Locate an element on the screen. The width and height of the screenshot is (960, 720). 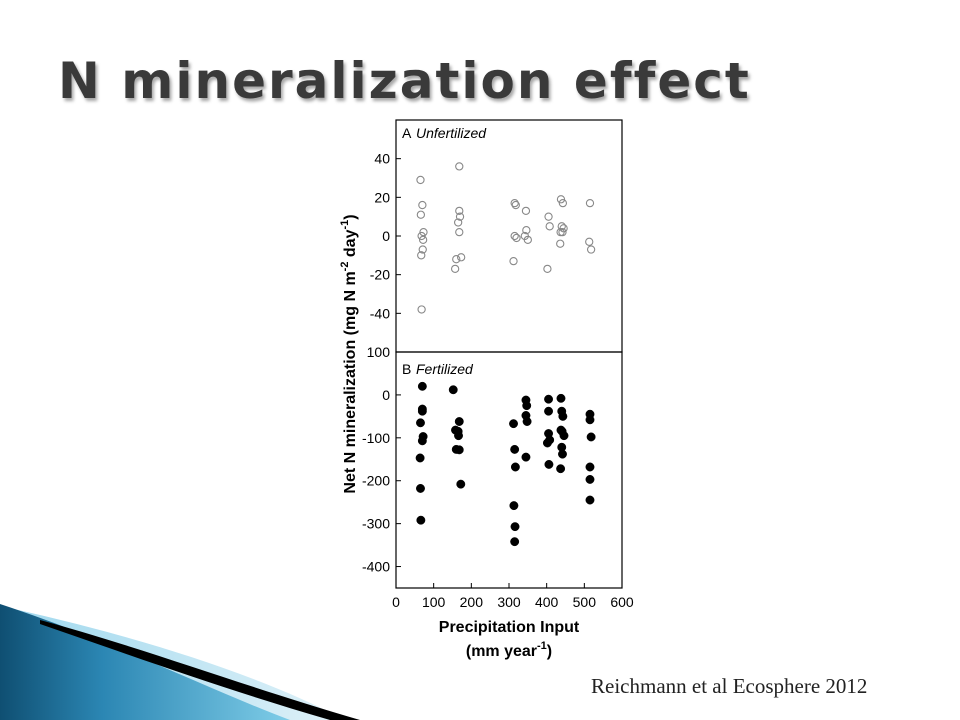
y-axis-label-end: ) is located at coordinates (350, 216).